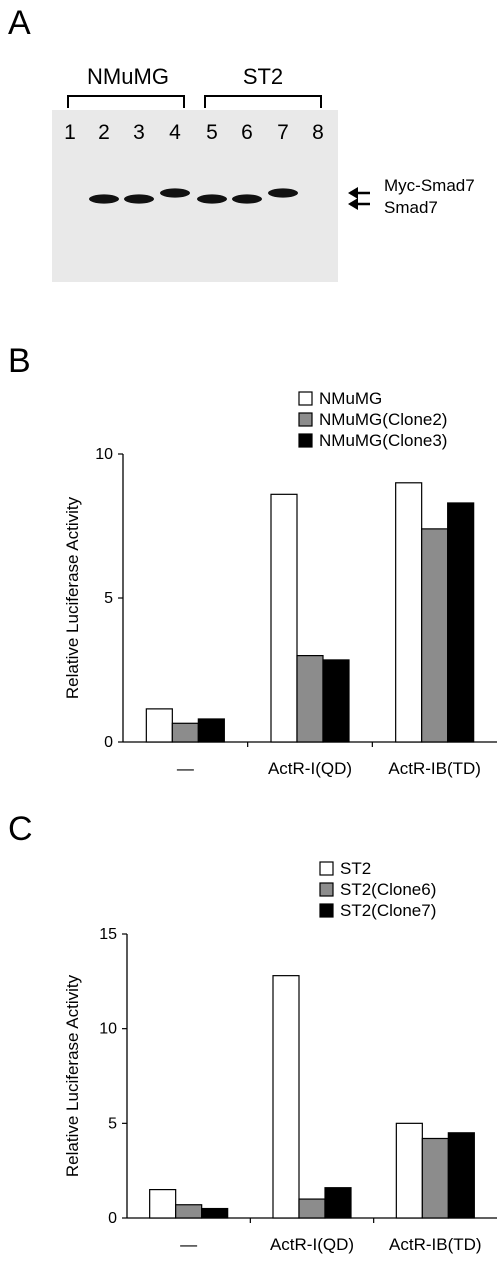  What do you see at coordinates (318, 132) in the screenshot?
I see `lane-number: 8` at bounding box center [318, 132].